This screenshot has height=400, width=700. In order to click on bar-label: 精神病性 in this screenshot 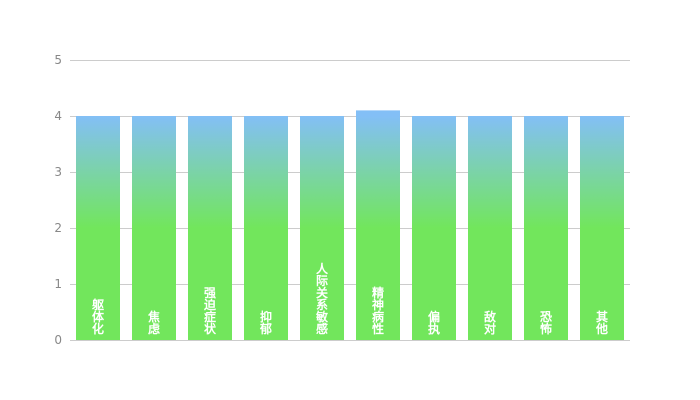, I will do `click(377, 310)`.